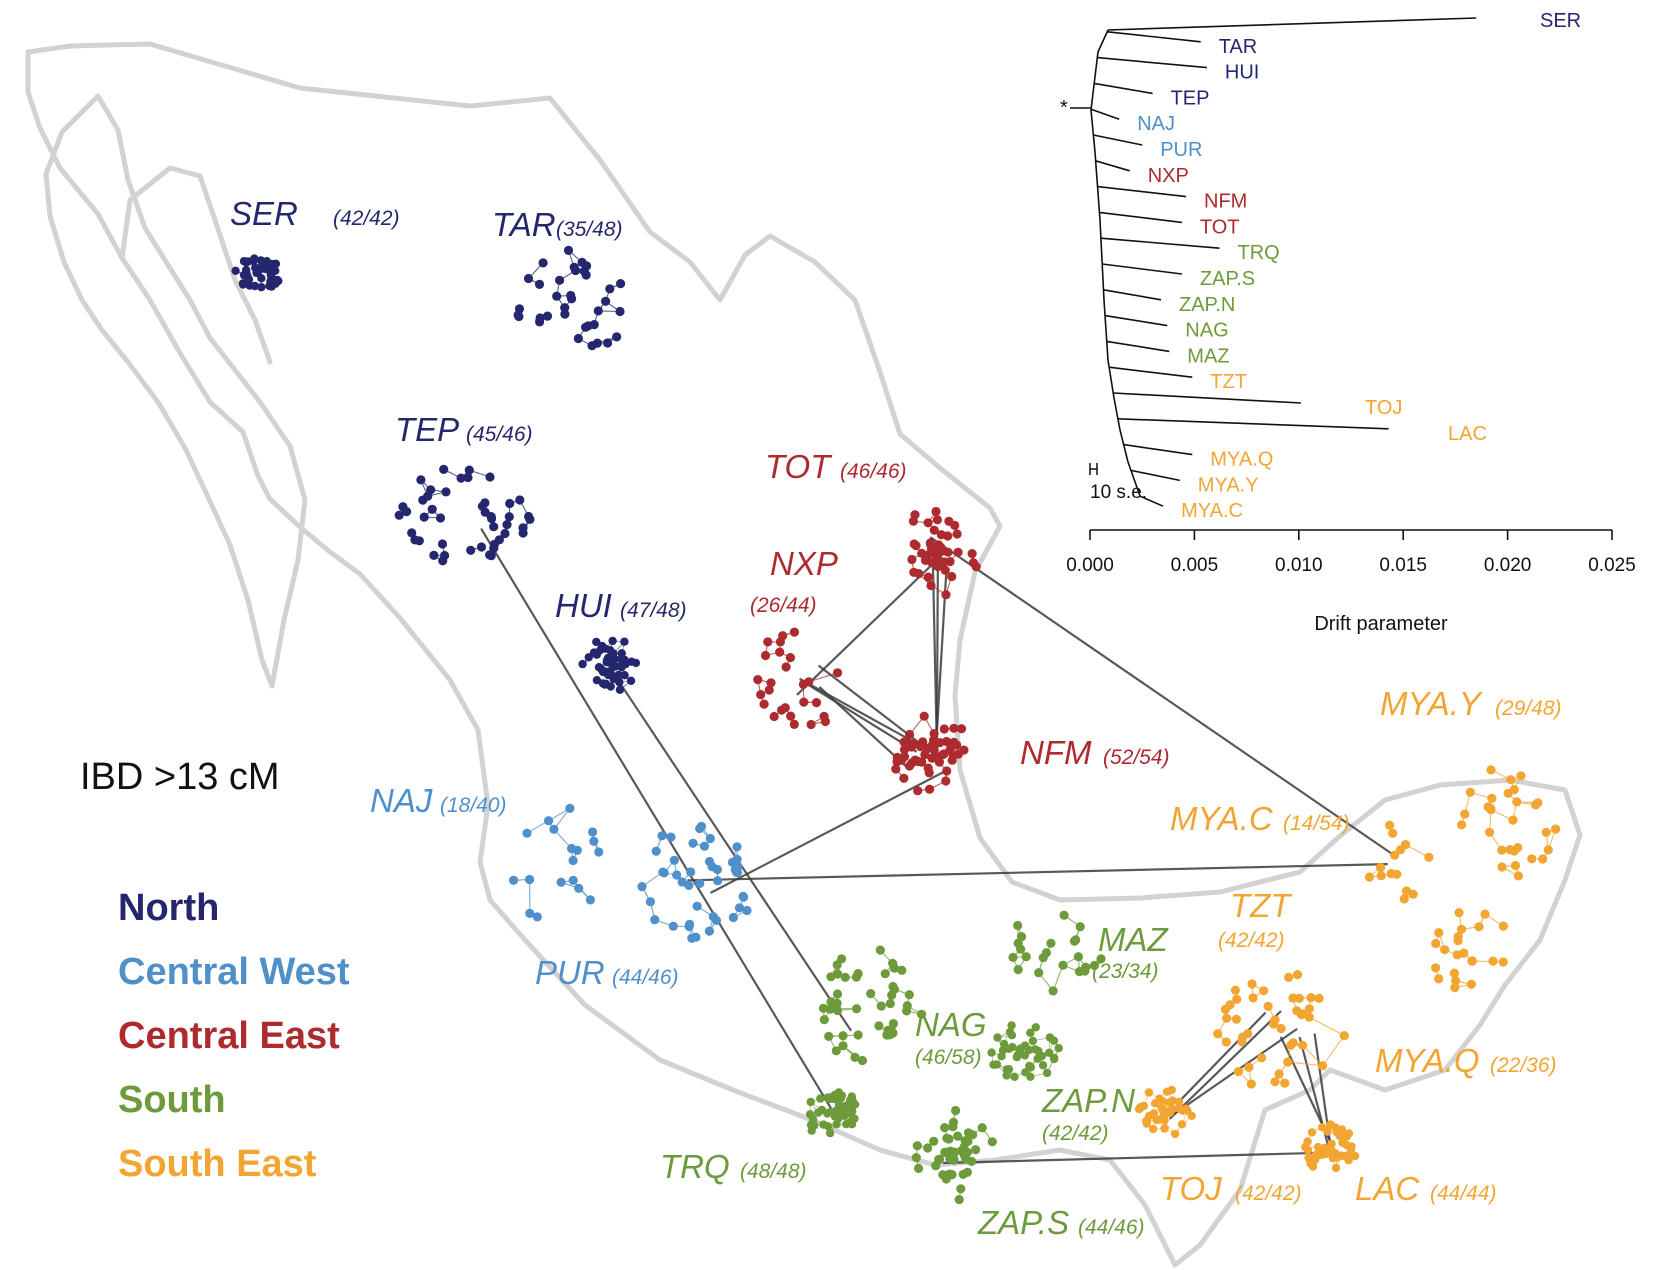 This screenshot has height=1270, width=1658. What do you see at coordinates (1259, 253) in the screenshot?
I see `tree-tip-trq: TRQ` at bounding box center [1259, 253].